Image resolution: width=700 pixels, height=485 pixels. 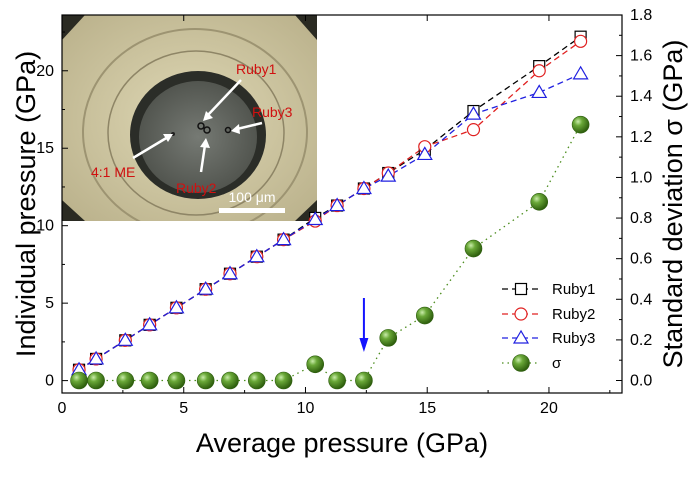 What do you see at coordinates (557, 363) in the screenshot?
I see `legend-label-3: σ` at bounding box center [557, 363].